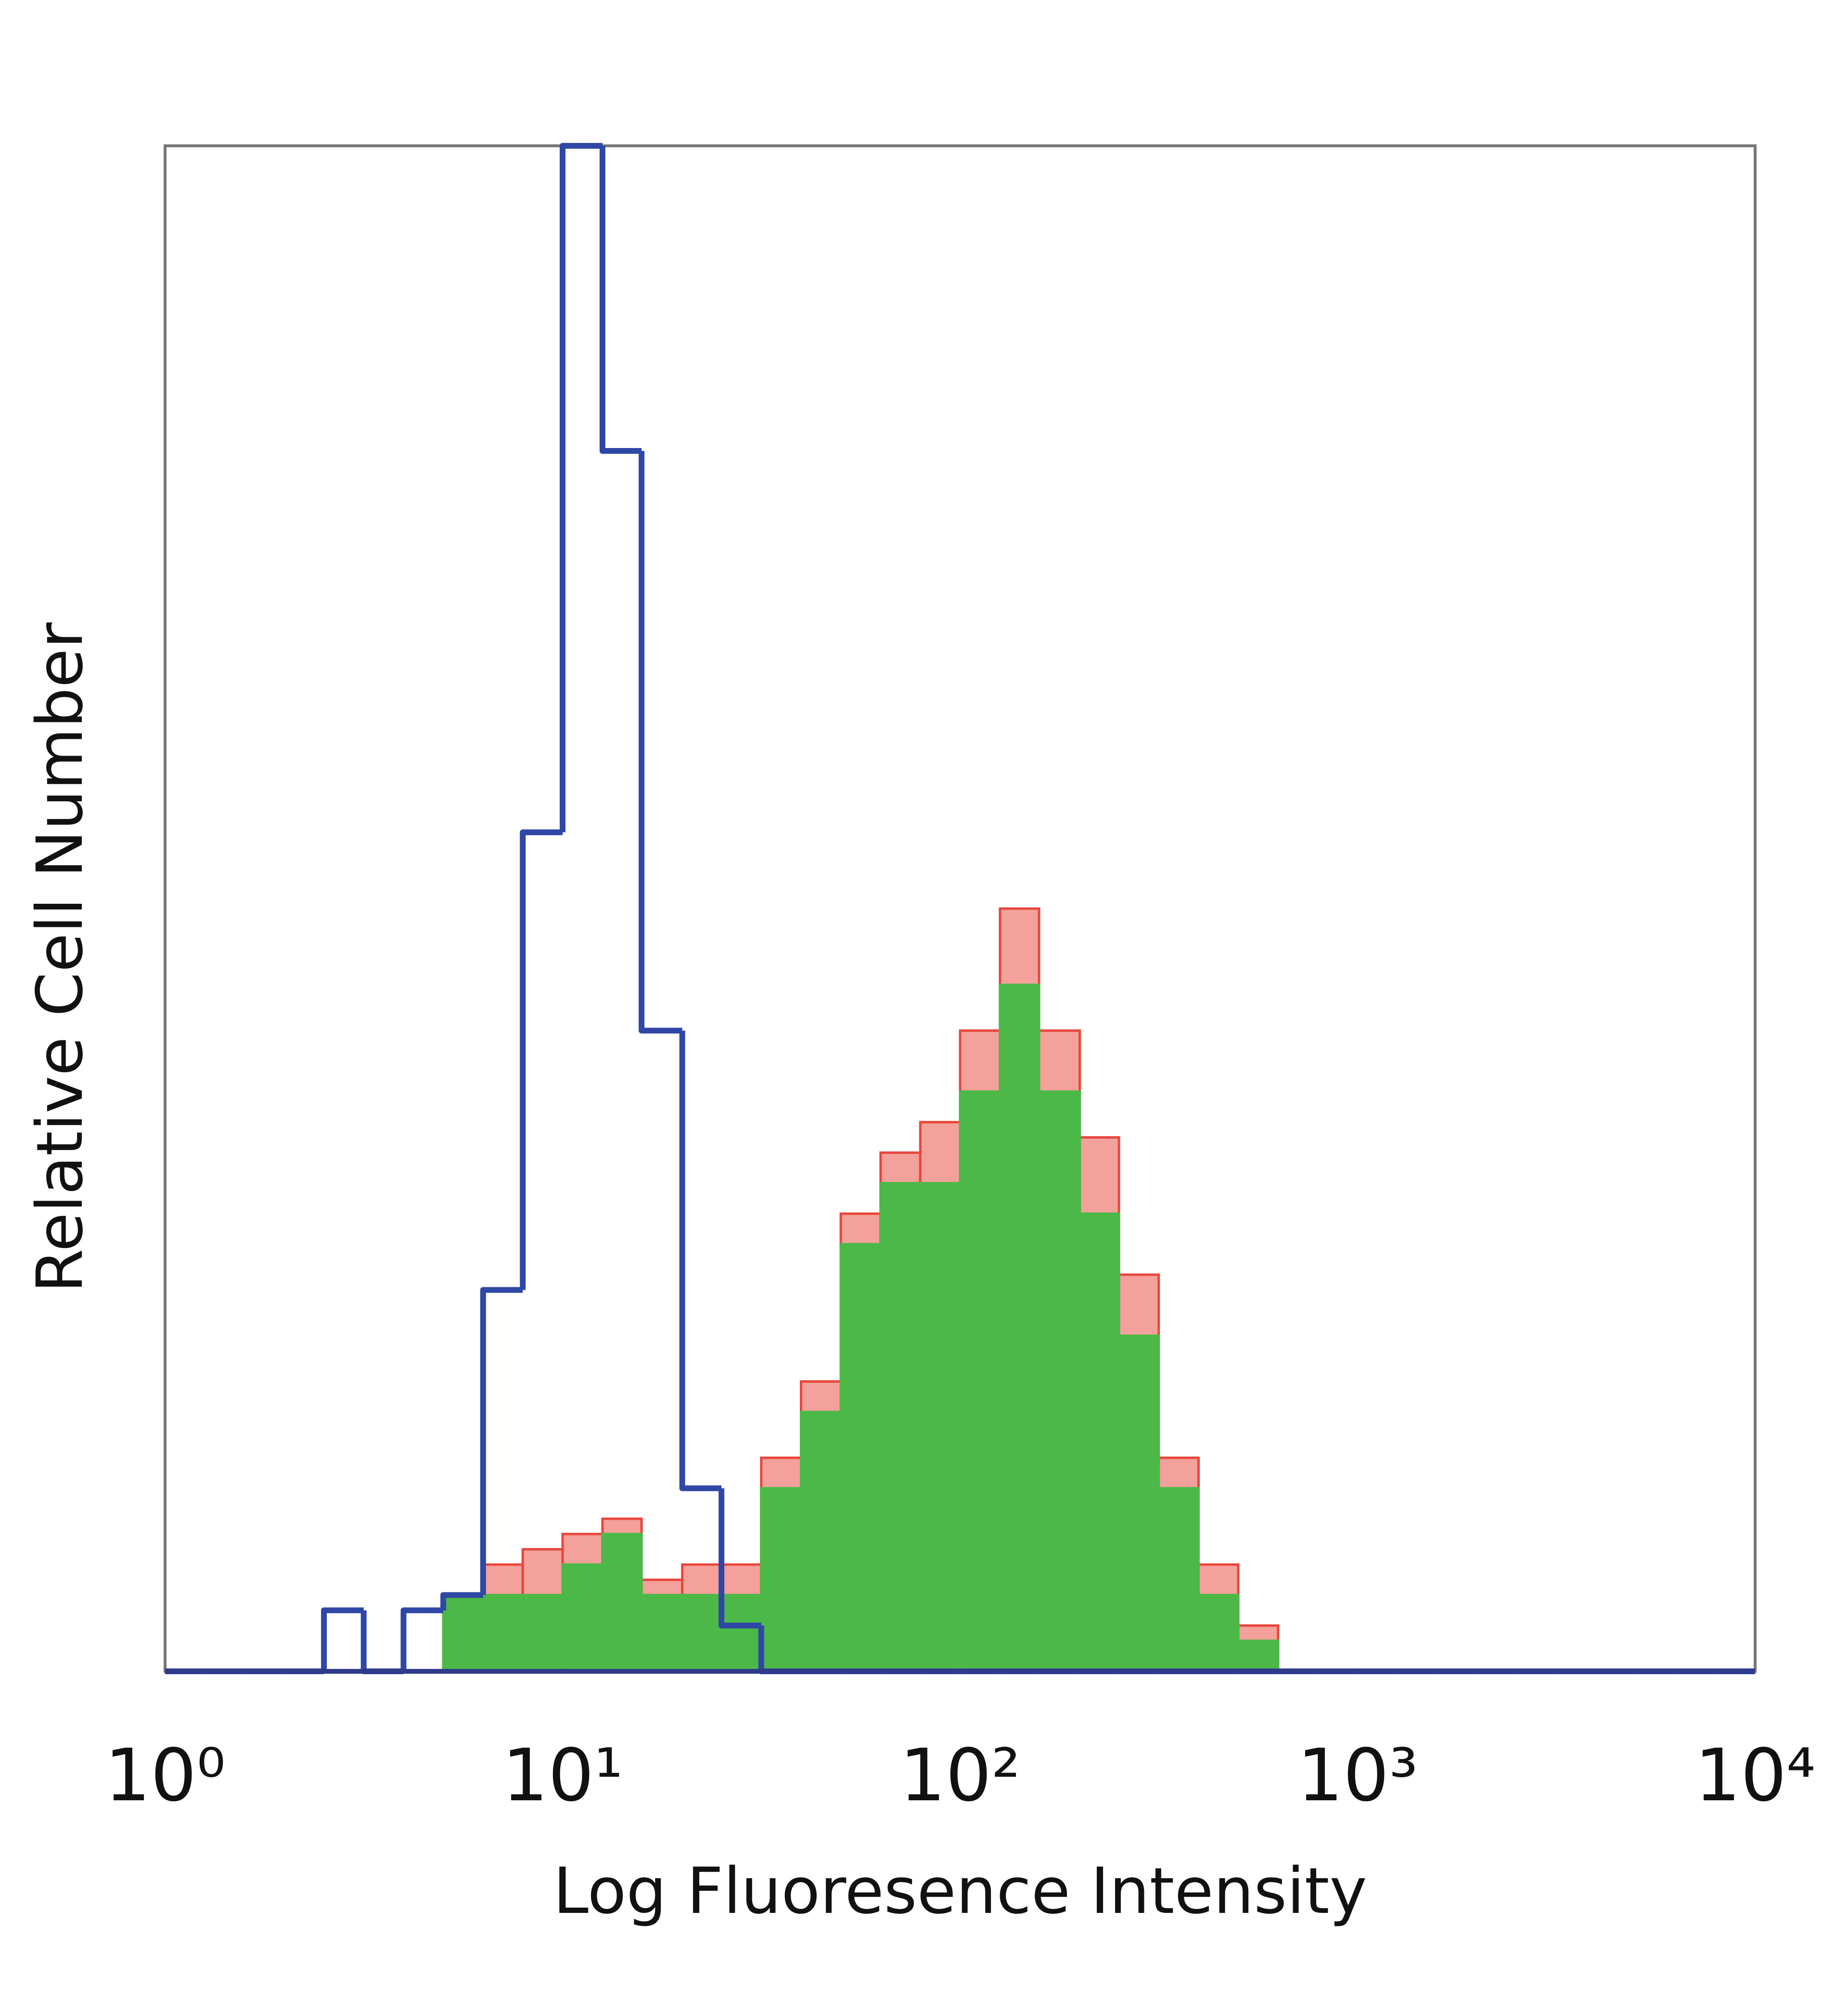 The width and height of the screenshot is (1848, 2000). I want to click on x-tick-label: 10⁰, so click(164, 1776).